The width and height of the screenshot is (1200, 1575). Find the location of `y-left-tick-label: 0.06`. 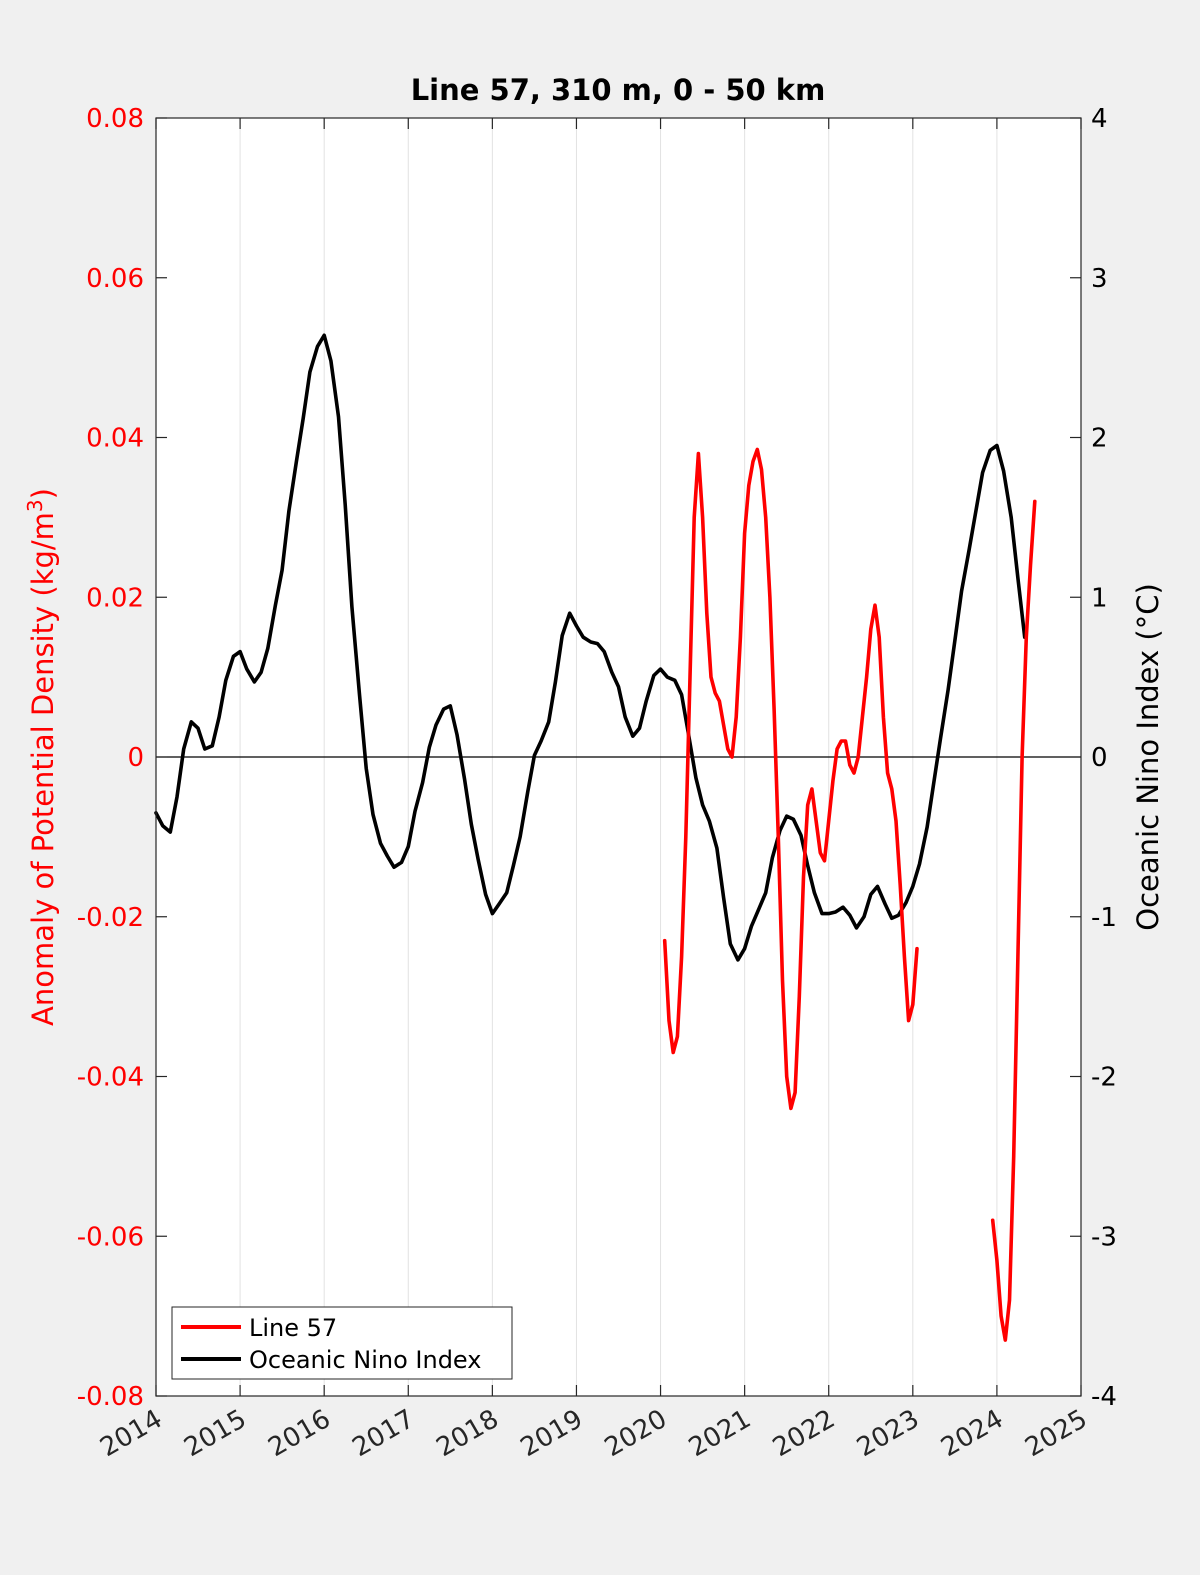

y-left-tick-label: 0.06 is located at coordinates (115, 279).